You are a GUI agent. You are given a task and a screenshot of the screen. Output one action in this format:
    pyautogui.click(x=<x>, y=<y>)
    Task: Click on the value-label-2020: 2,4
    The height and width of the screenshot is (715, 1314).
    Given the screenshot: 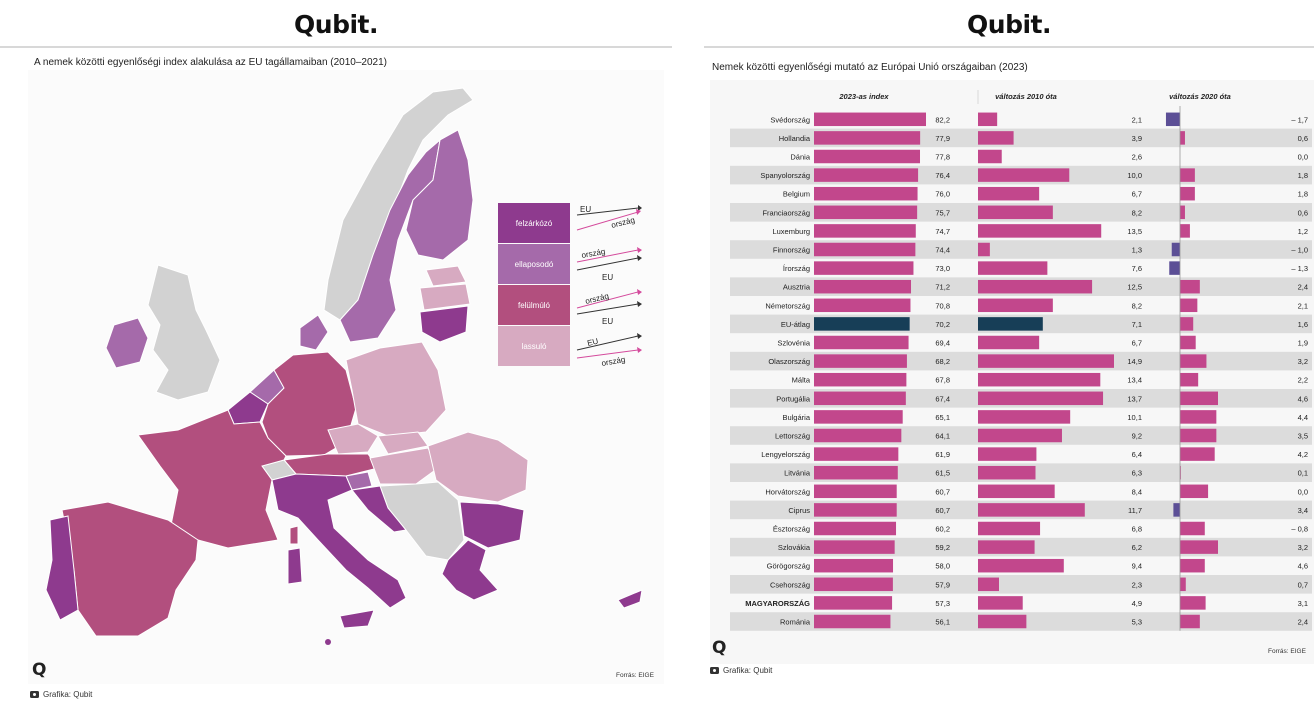 What is the action you would take?
    pyautogui.click(x=1303, y=622)
    